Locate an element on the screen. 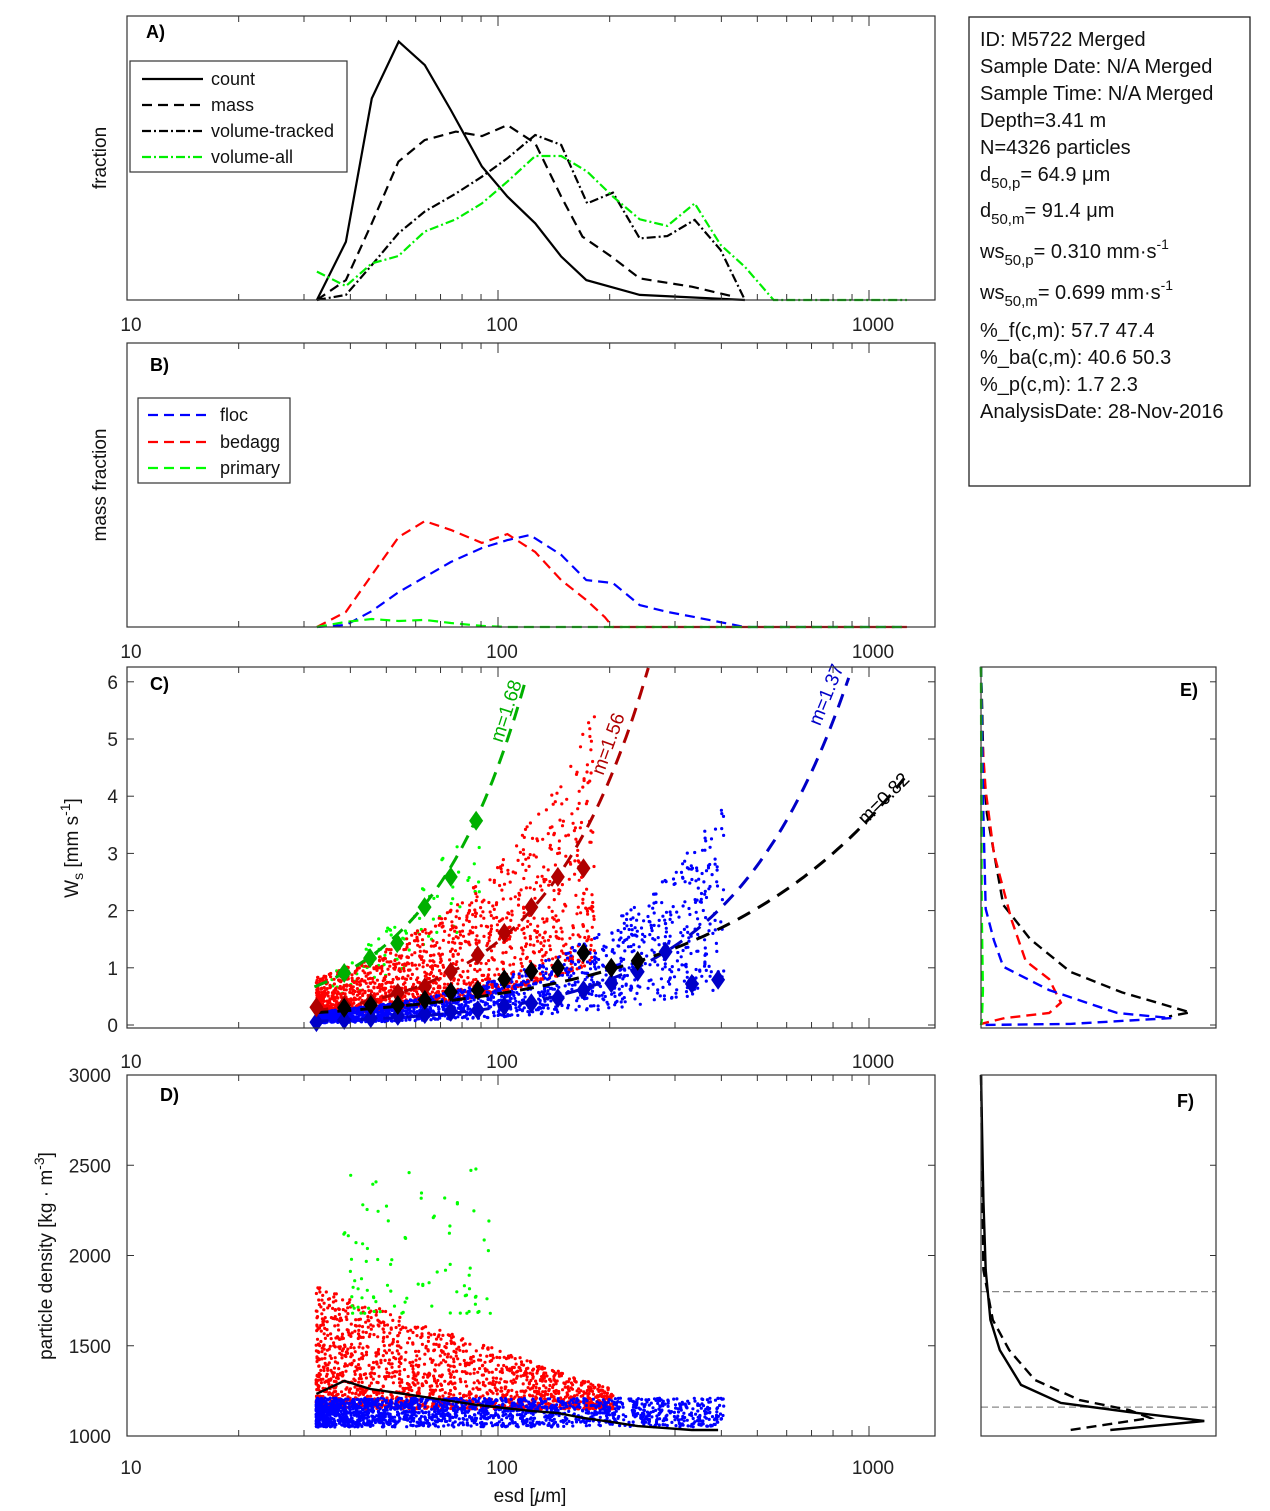 The width and height of the screenshot is (1270, 1511). info-line: %_ba(c,m): 40.6 50.3 is located at coordinates (1075, 358).